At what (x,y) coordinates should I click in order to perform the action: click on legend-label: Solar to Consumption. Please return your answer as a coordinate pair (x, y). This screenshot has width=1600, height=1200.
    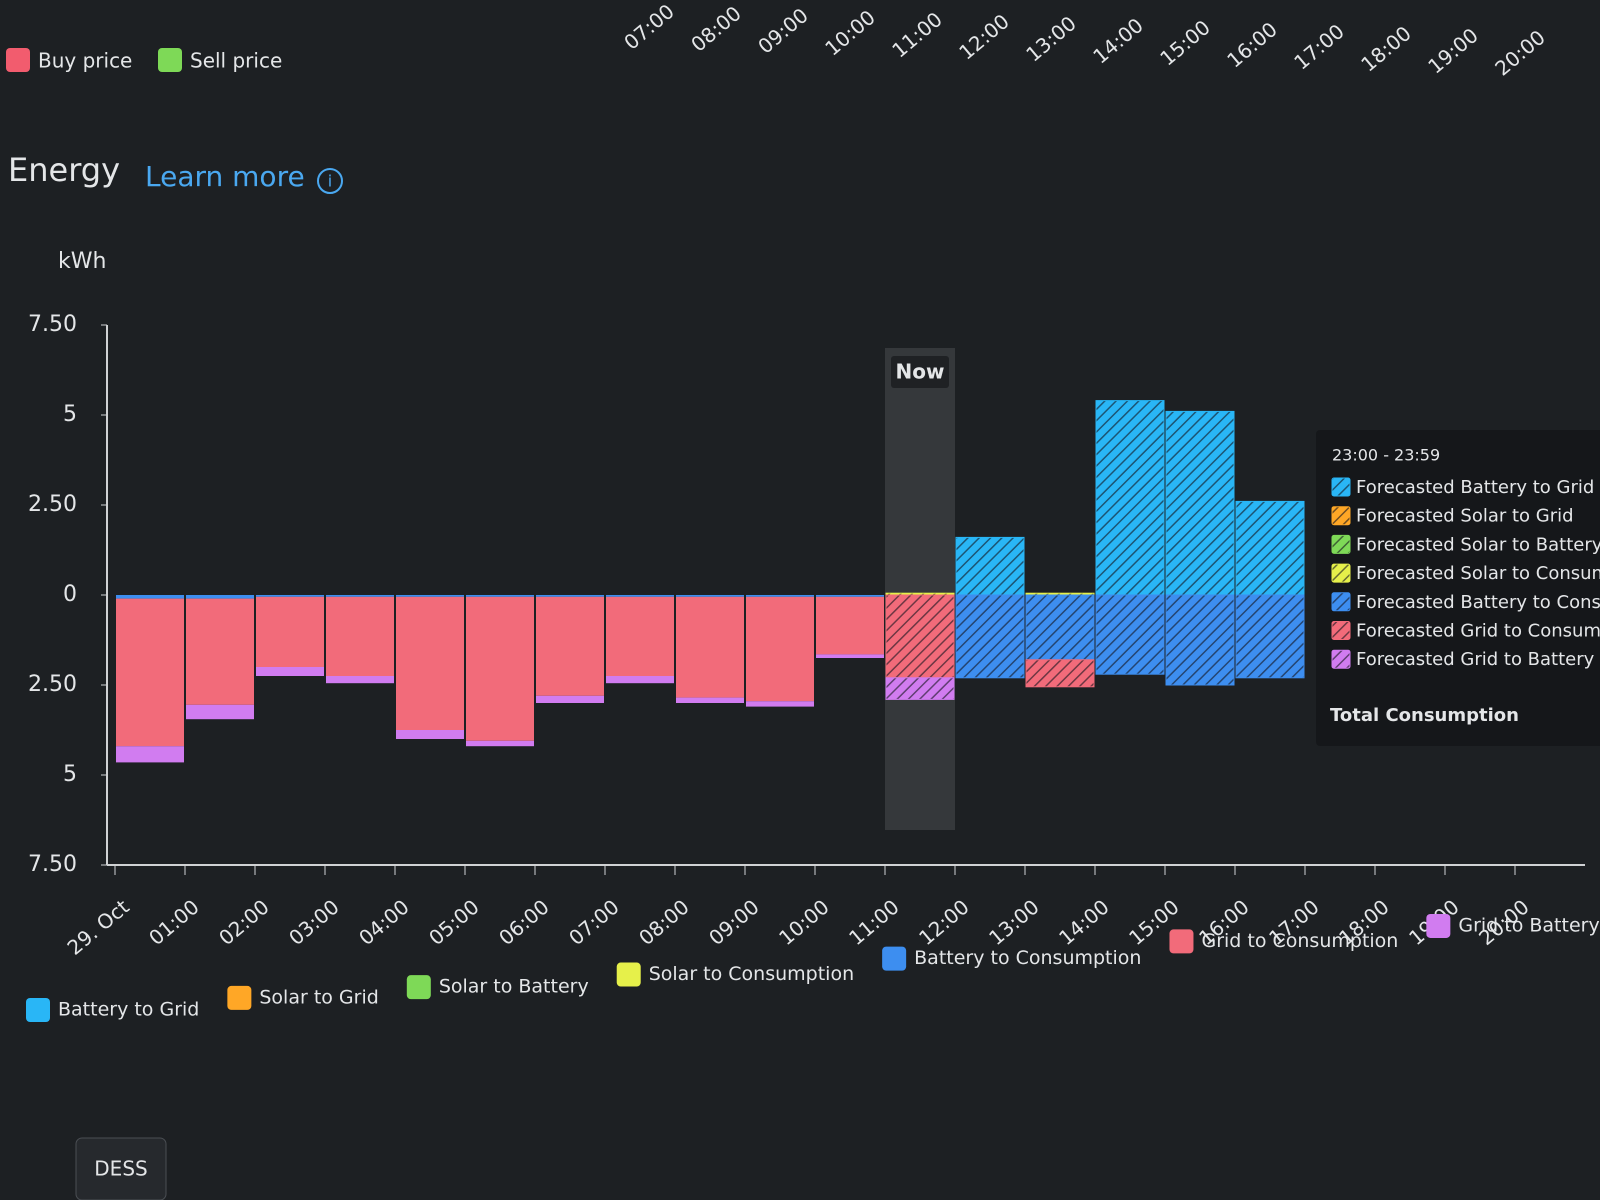
    Looking at the image, I should click on (751, 974).